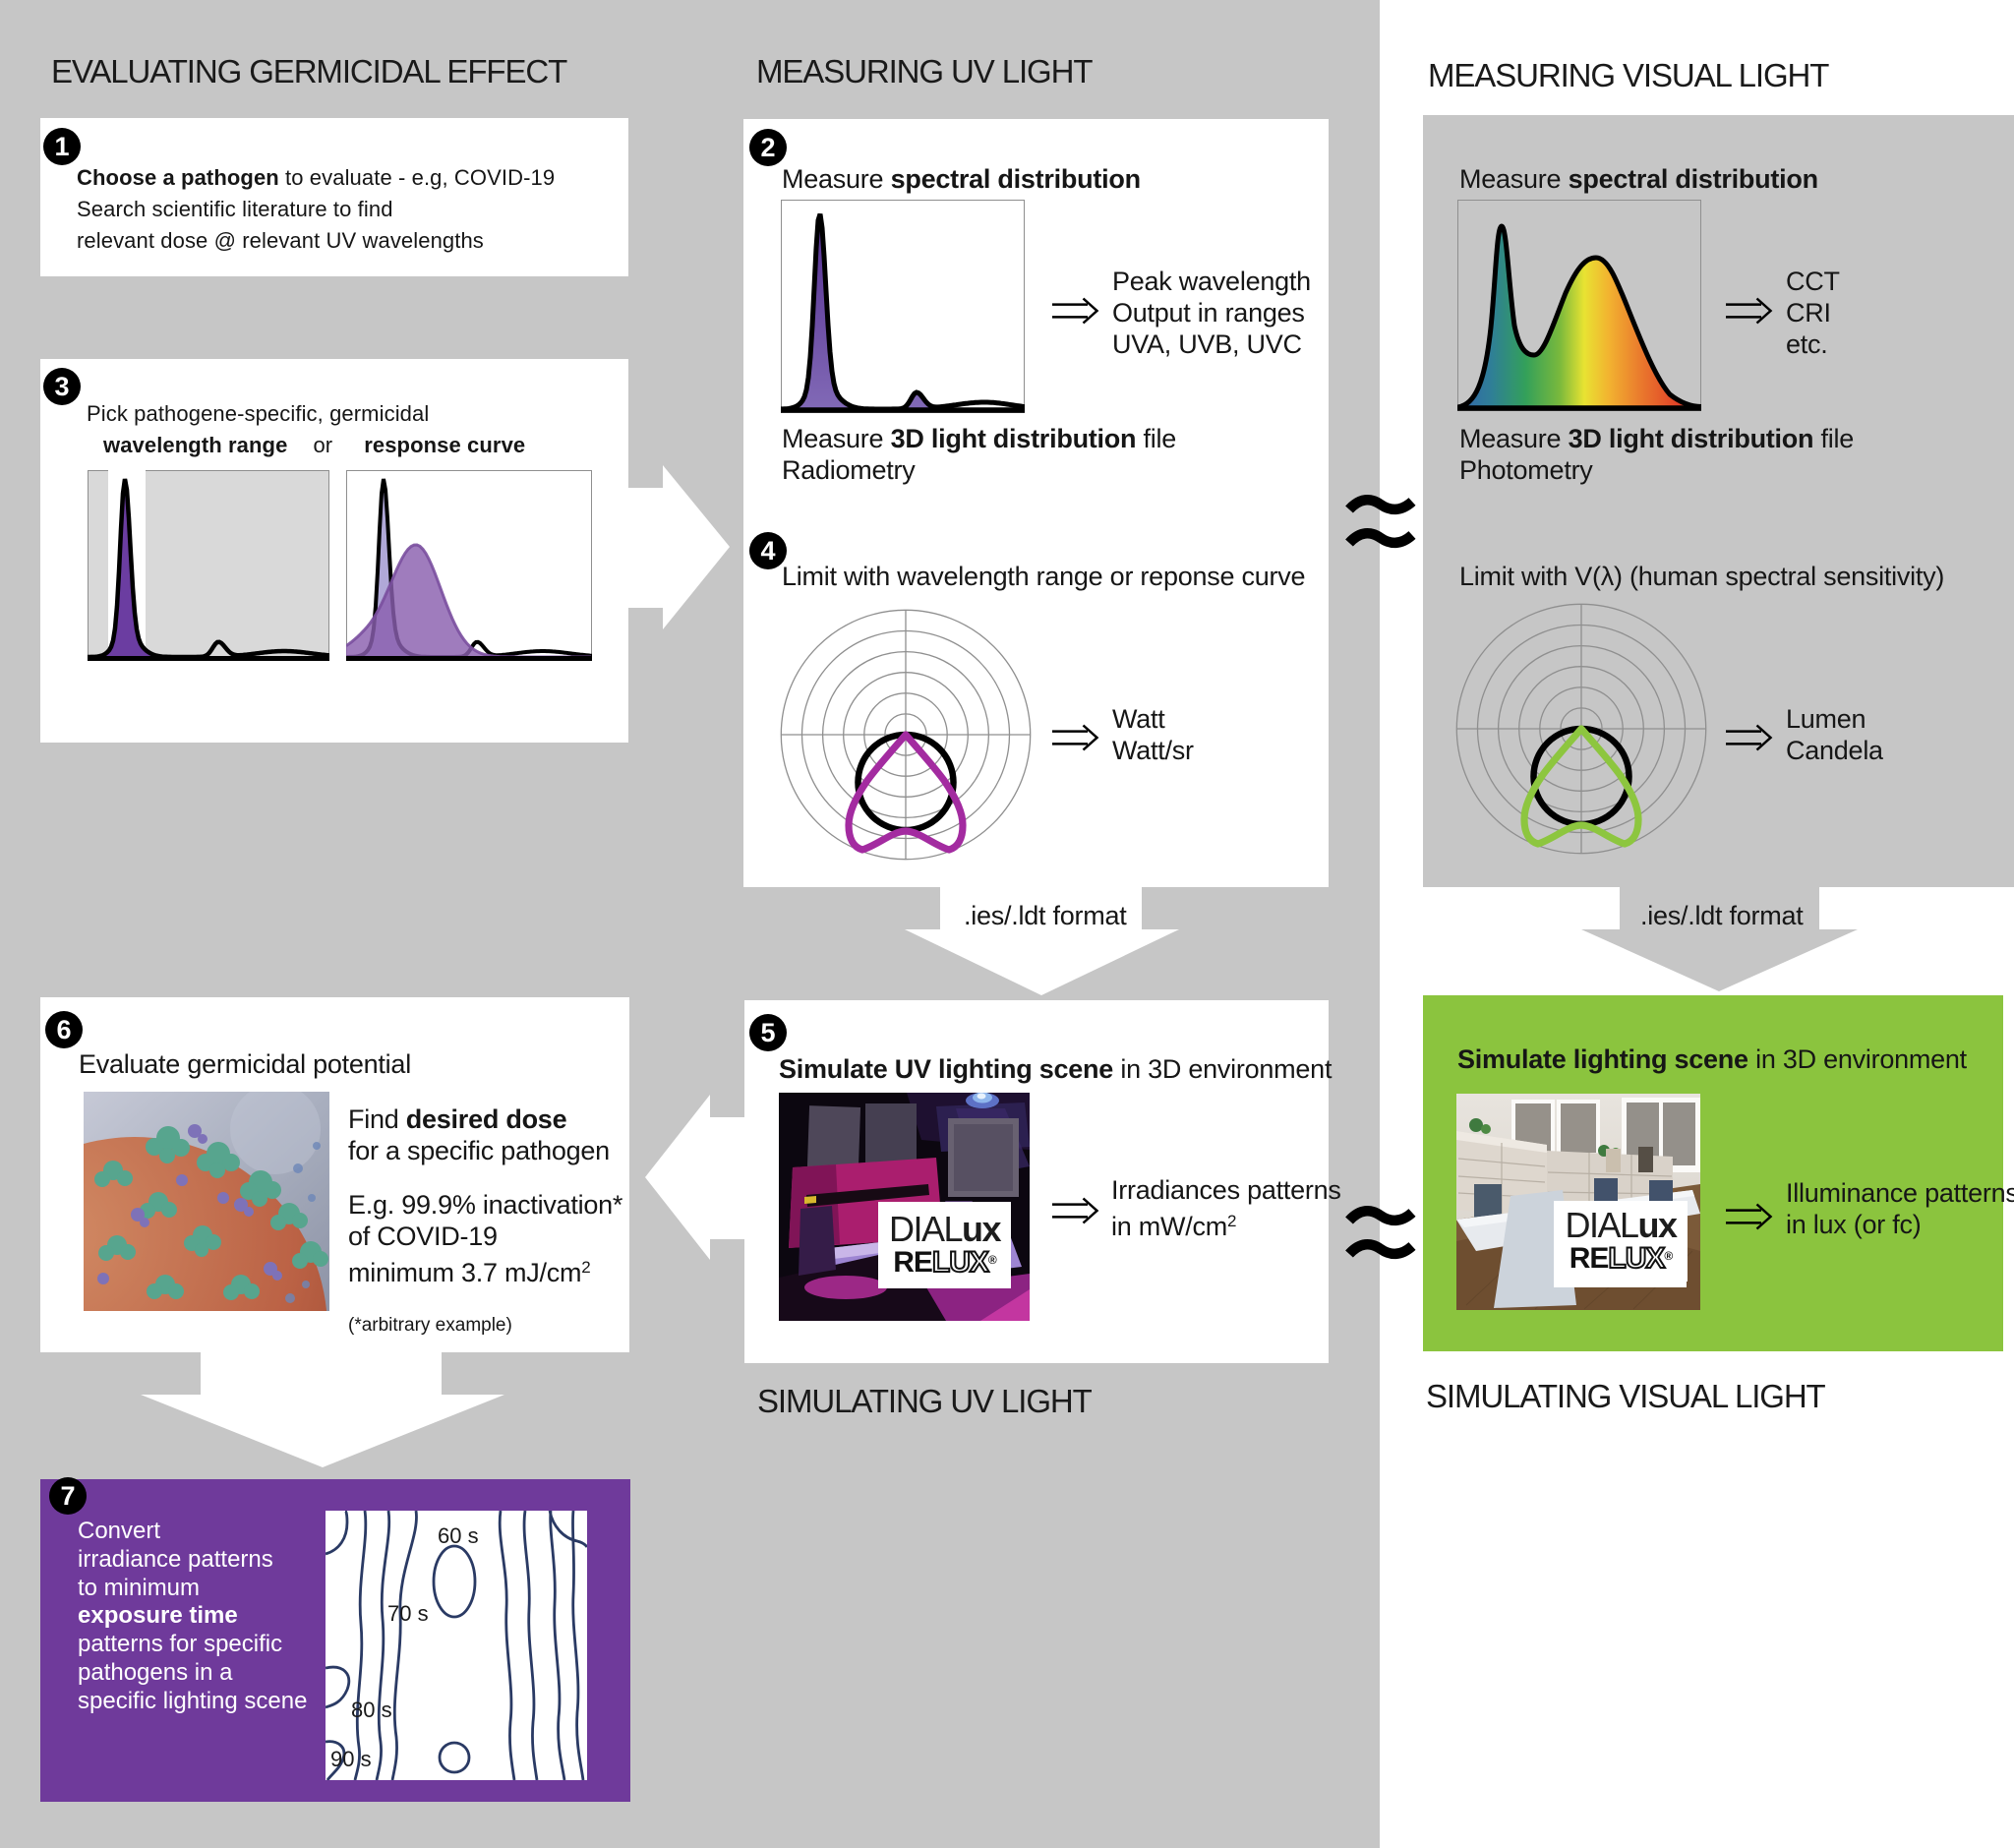 The width and height of the screenshot is (2014, 1848). What do you see at coordinates (351, 1759) in the screenshot?
I see `svg-text: 90 s` at bounding box center [351, 1759].